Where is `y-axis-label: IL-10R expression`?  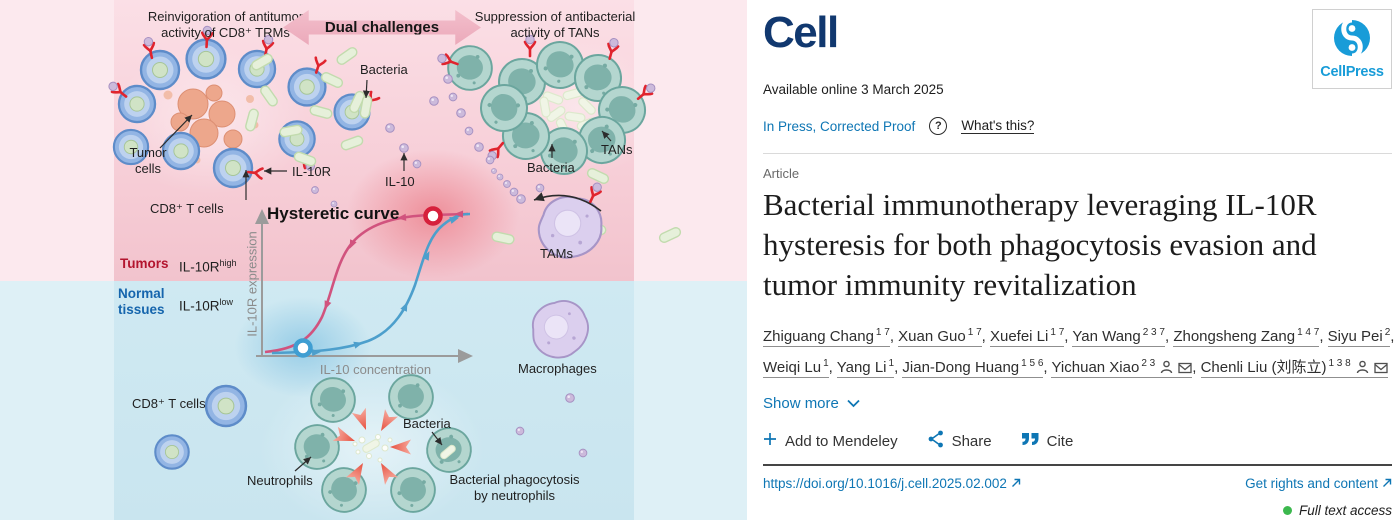
y-axis-label: IL-10R expression is located at coordinates (252, 284).